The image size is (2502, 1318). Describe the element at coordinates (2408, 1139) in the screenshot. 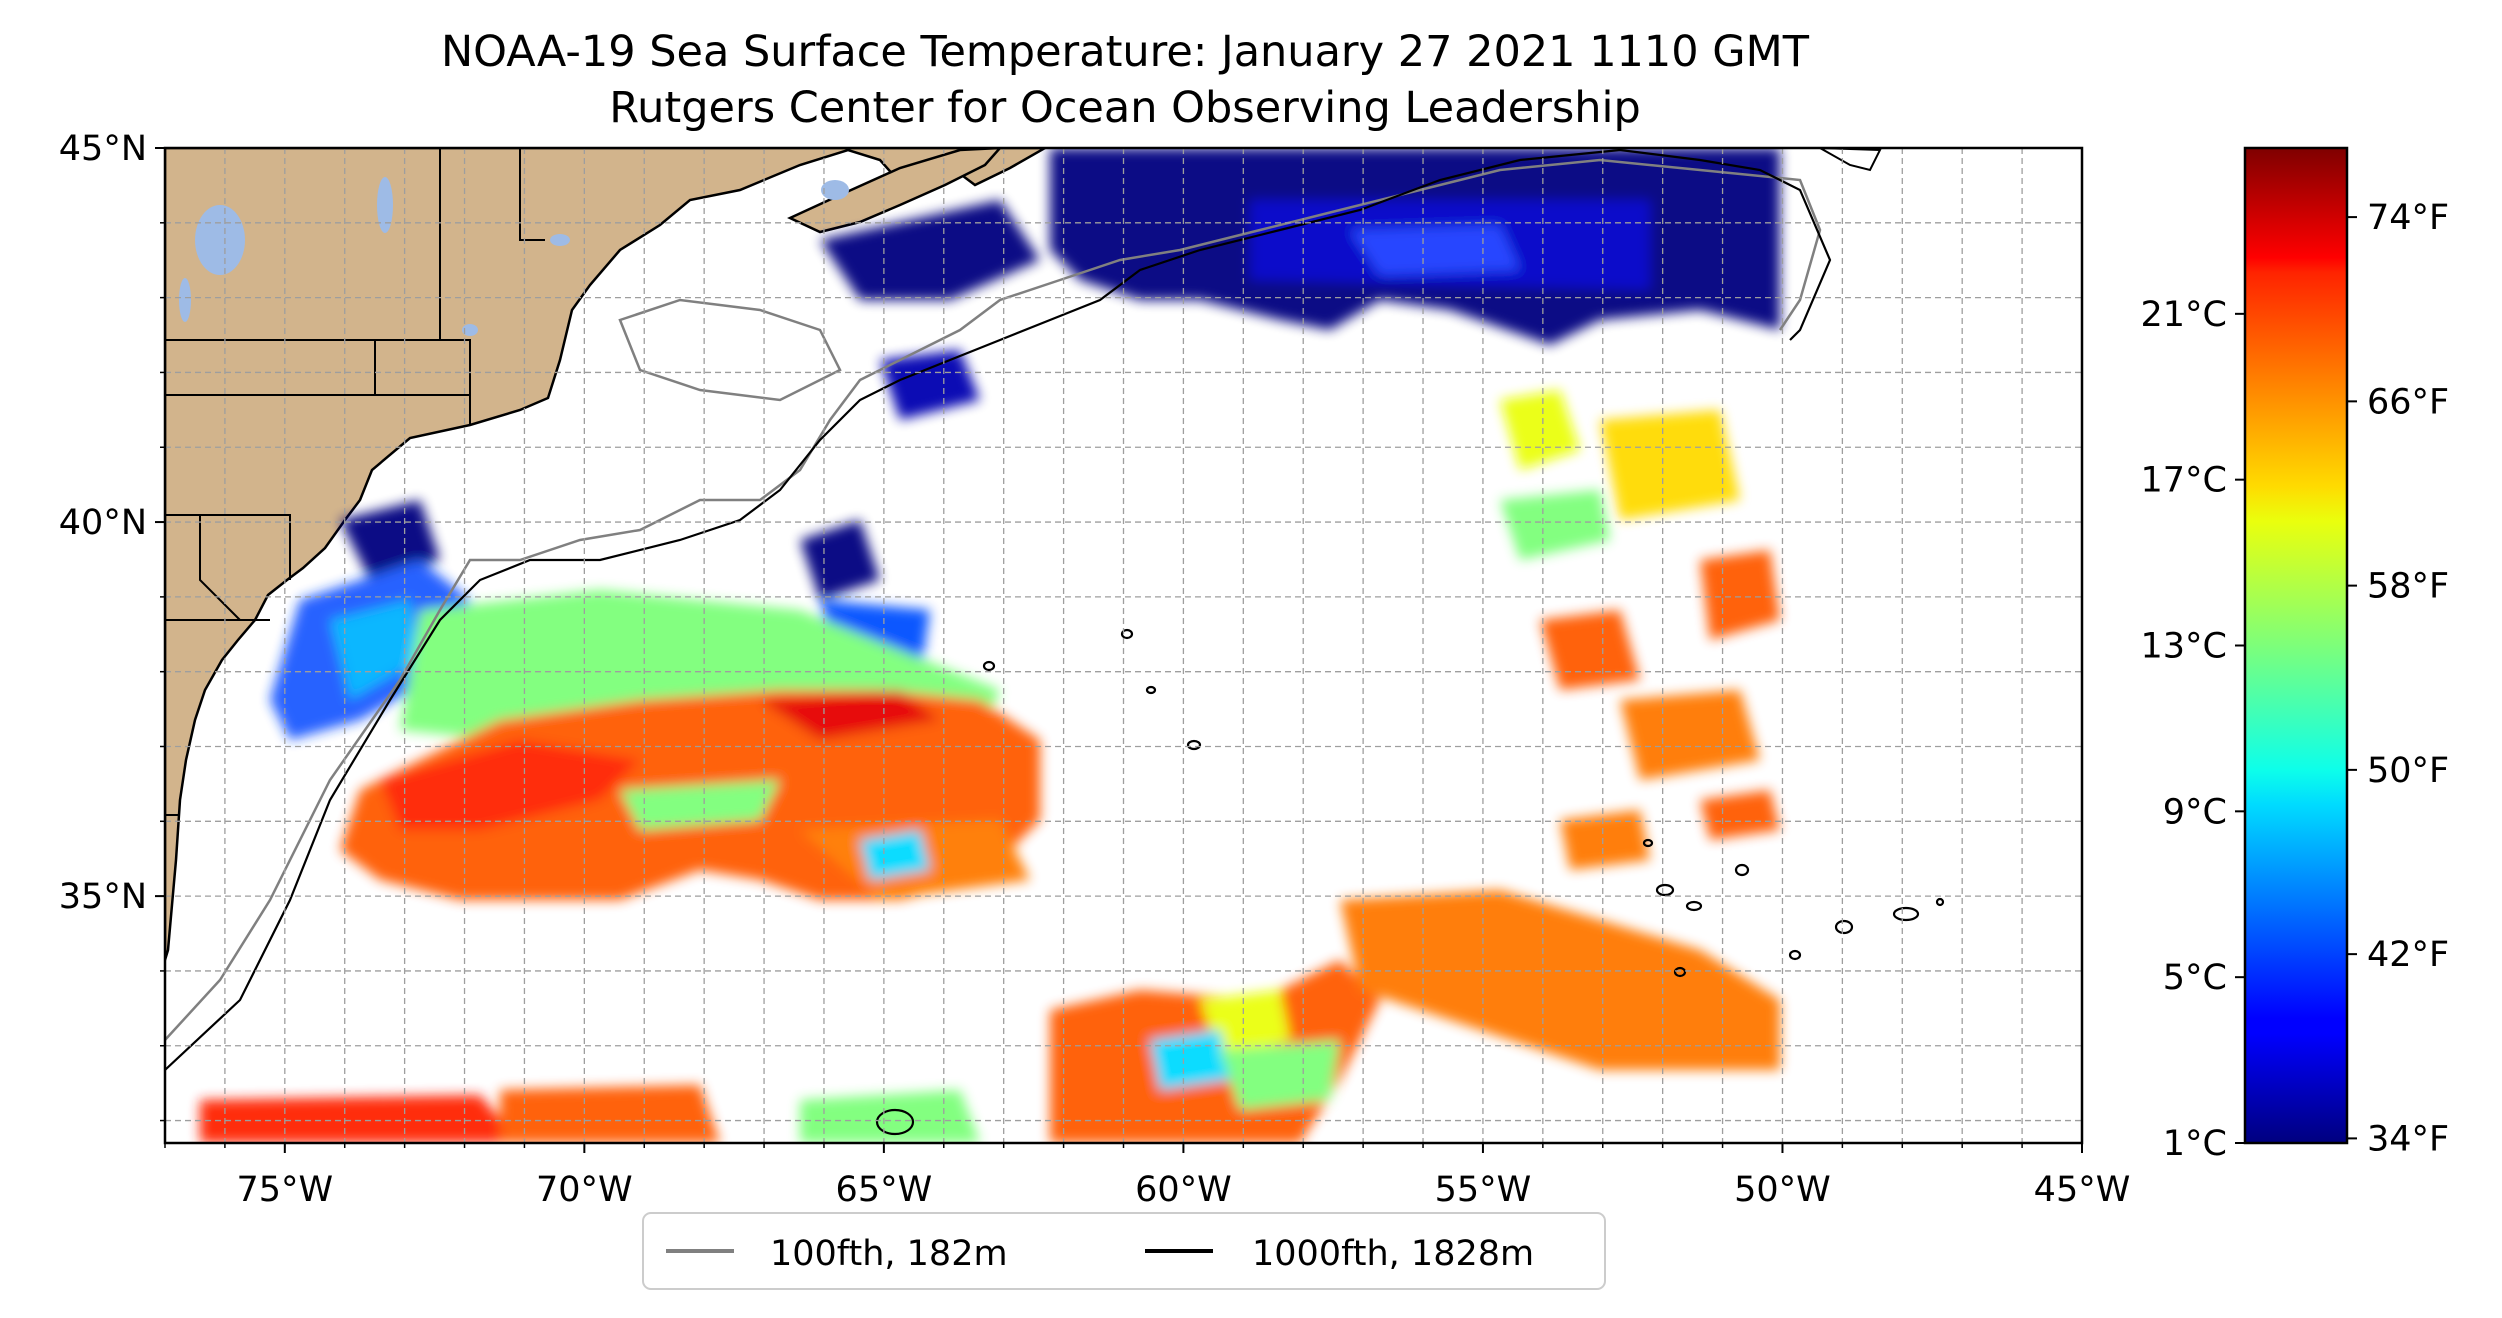

I see `colorbar-f-label: 34°F` at that location.